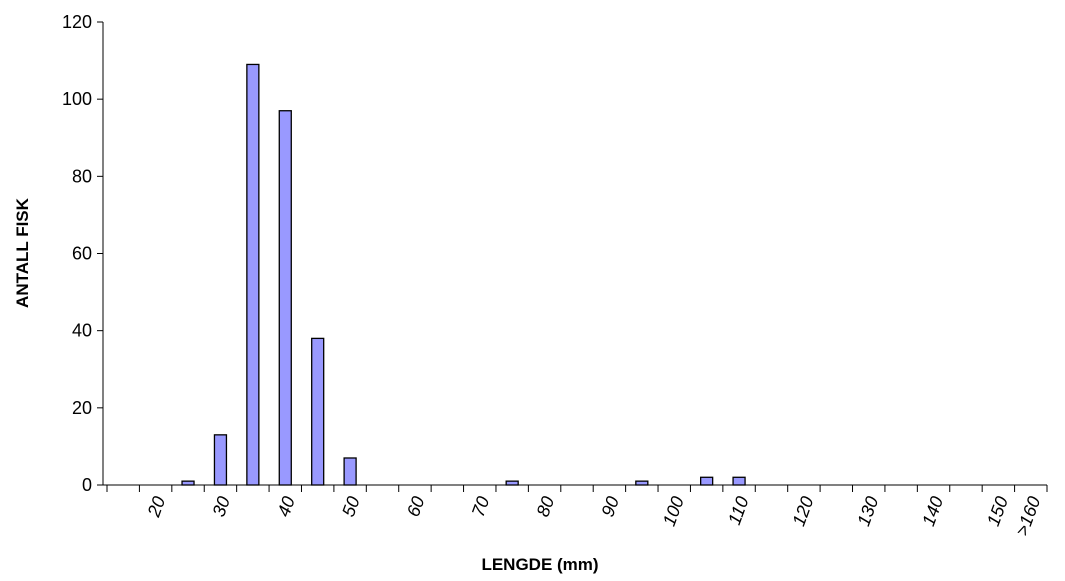 The image size is (1065, 581). What do you see at coordinates (546, 507) in the screenshot?
I see `x-tick-label: 80` at bounding box center [546, 507].